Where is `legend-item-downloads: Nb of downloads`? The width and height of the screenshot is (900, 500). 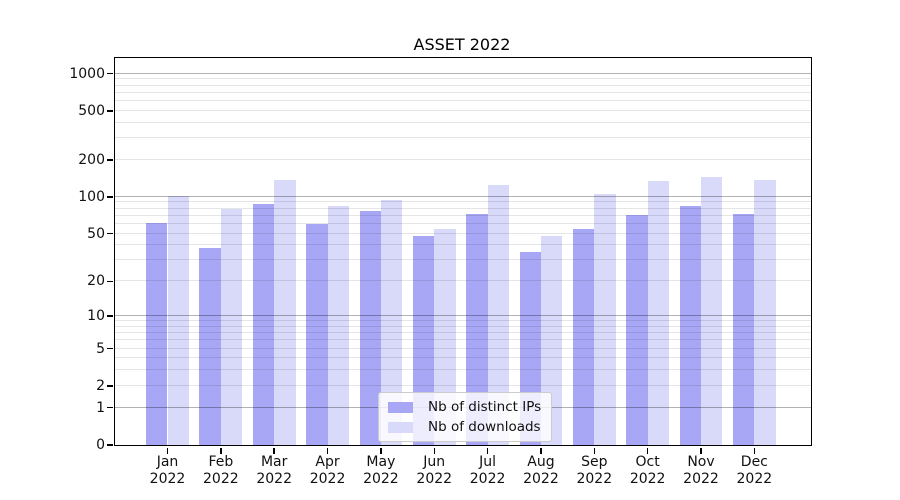
legend-item-downloads: Nb of downloads is located at coordinates (464, 427).